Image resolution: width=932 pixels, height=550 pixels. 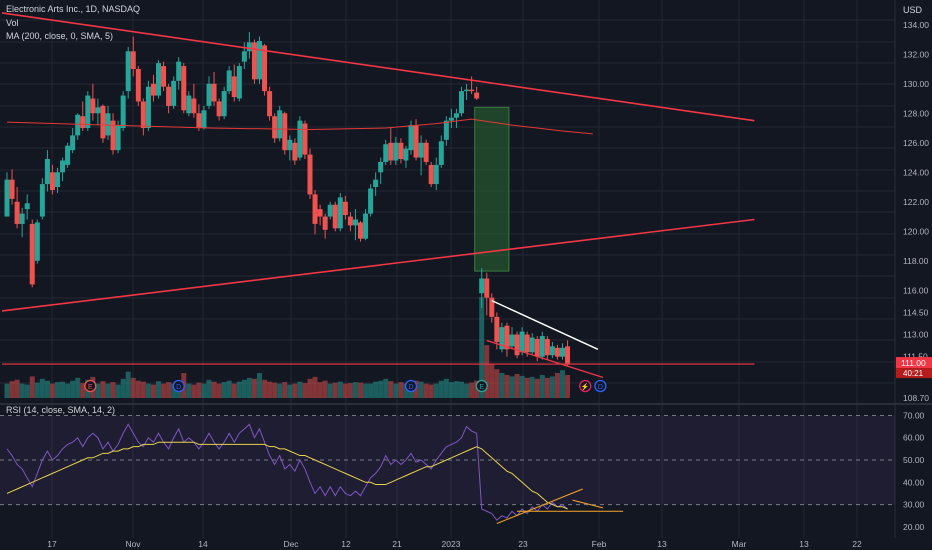 I want to click on ma-legend: MA (200, close, 0, SMA, 5), so click(x=59, y=36).